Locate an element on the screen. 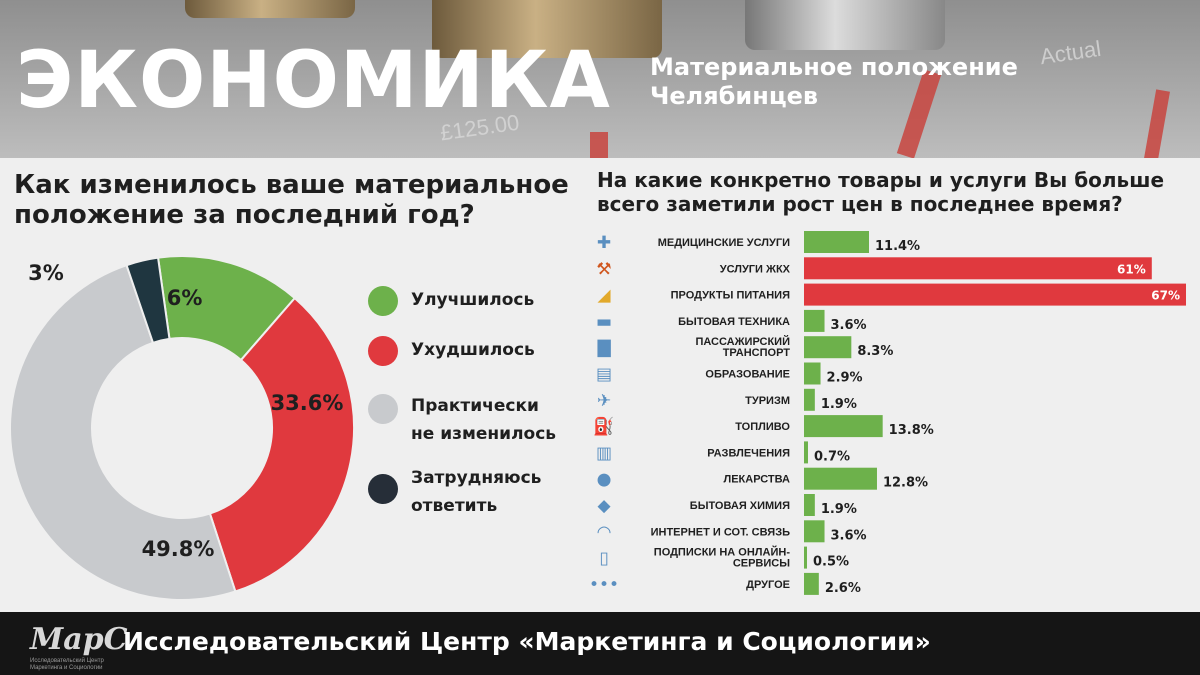 Image resolution: width=1200 pixels, height=675 pixels. legend-label: Практически не изменилось is located at coordinates (496, 420).